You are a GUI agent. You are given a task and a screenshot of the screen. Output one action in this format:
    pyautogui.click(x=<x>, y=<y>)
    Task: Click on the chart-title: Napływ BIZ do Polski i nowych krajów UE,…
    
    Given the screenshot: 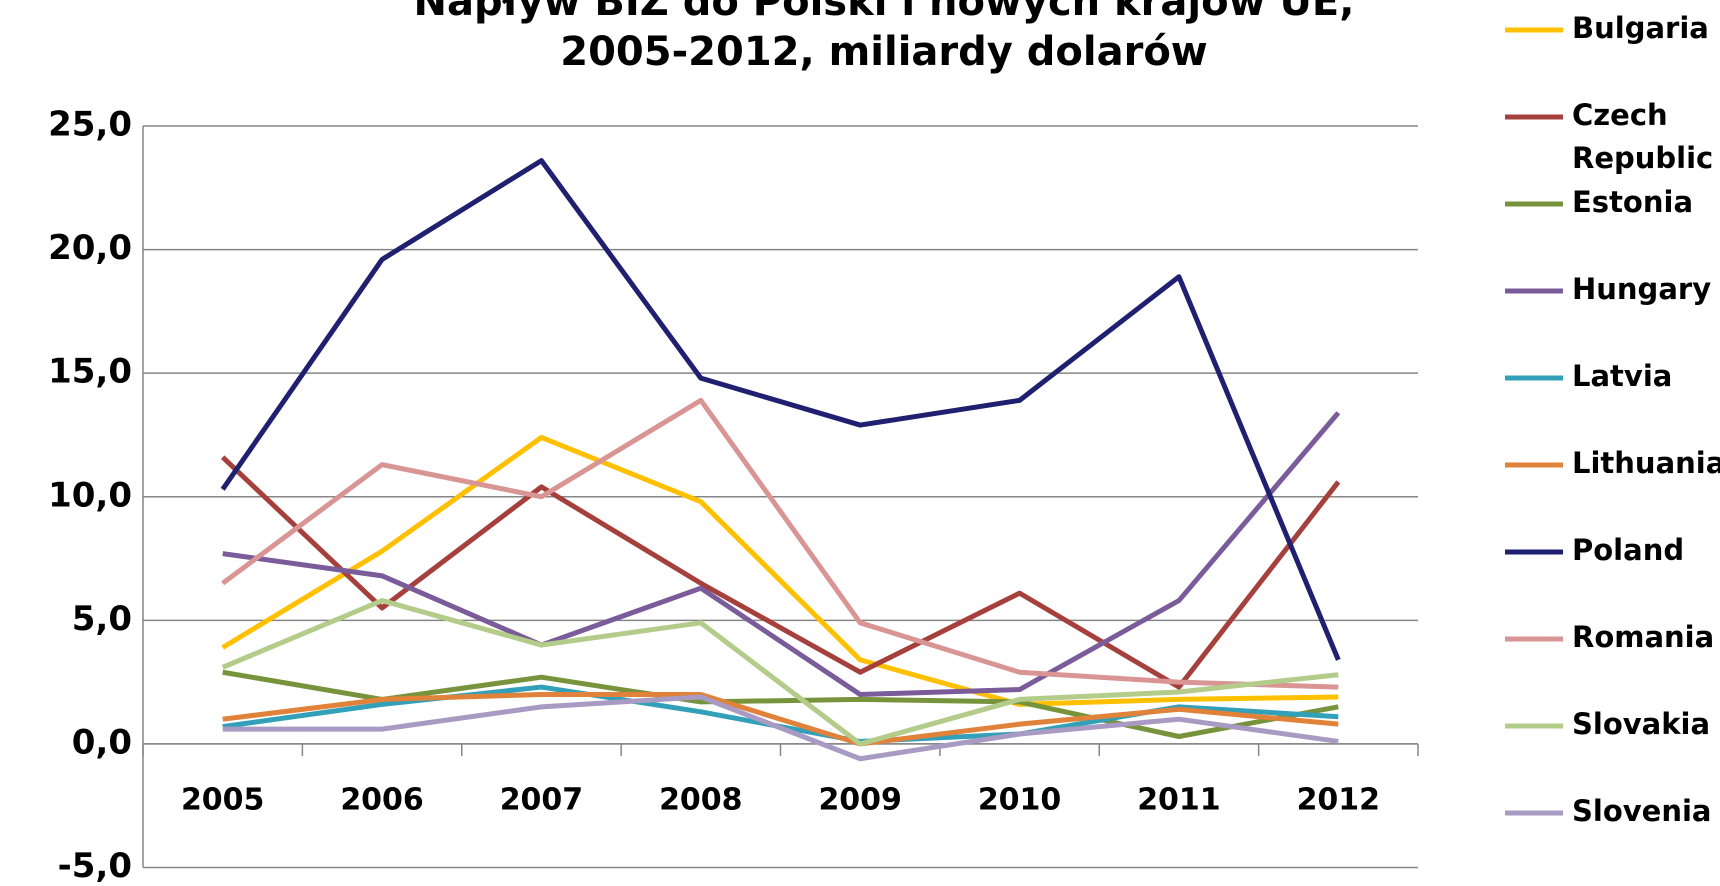 What is the action you would take?
    pyautogui.click(x=884, y=37)
    